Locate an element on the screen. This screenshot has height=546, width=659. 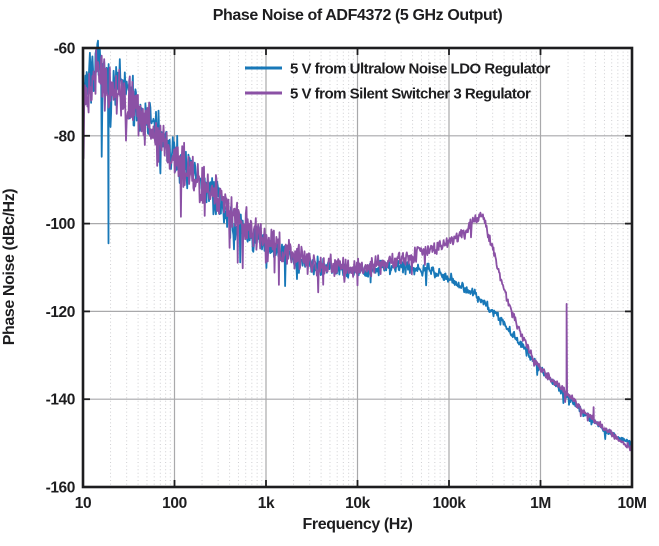
y-tick-label: -120 is located at coordinates (60, 312).